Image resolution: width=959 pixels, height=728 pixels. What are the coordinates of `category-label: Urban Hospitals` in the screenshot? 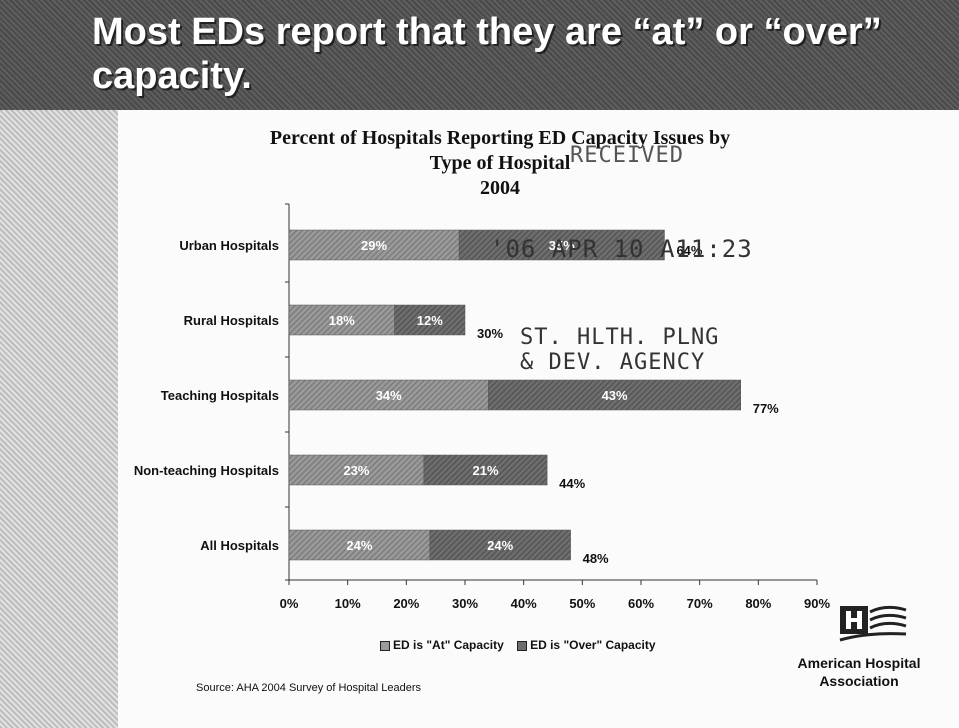 It's located at (229, 245).